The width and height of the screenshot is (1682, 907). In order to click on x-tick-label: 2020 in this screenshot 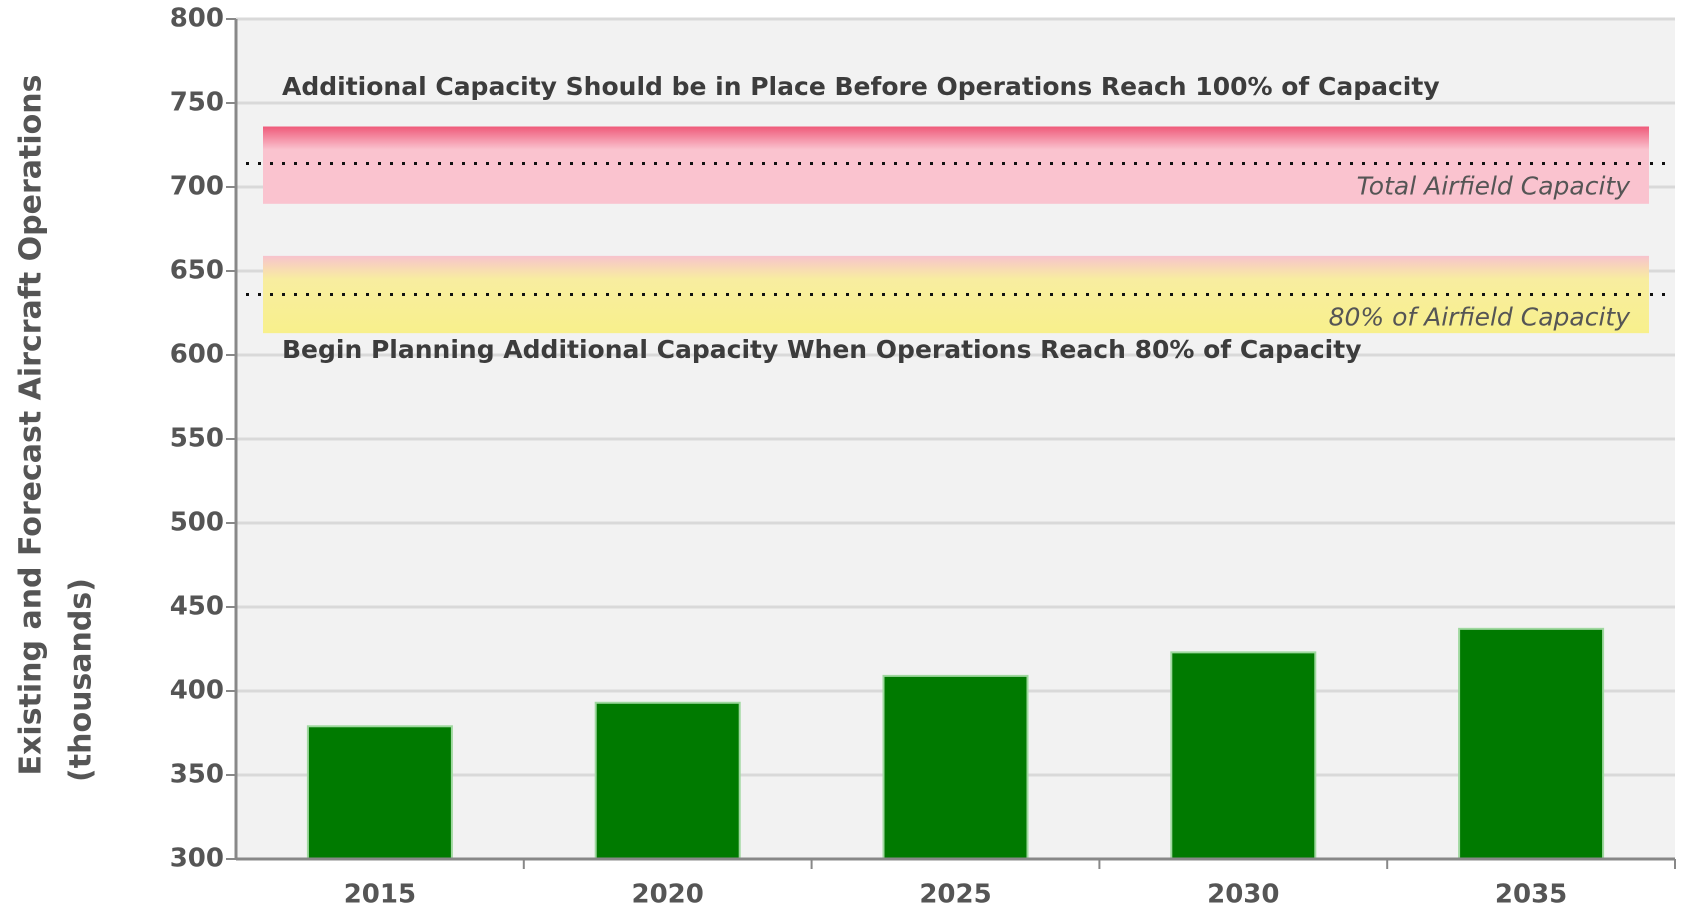, I will do `click(668, 893)`.